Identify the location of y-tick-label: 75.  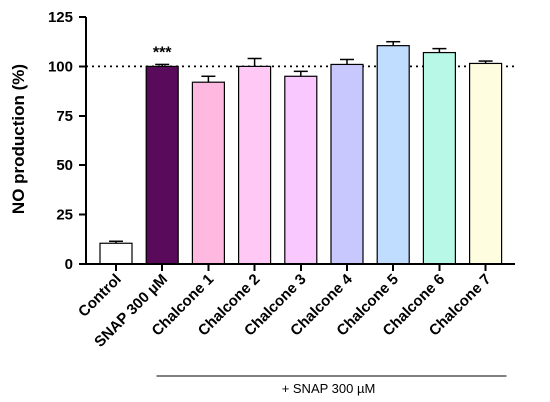
(64, 116).